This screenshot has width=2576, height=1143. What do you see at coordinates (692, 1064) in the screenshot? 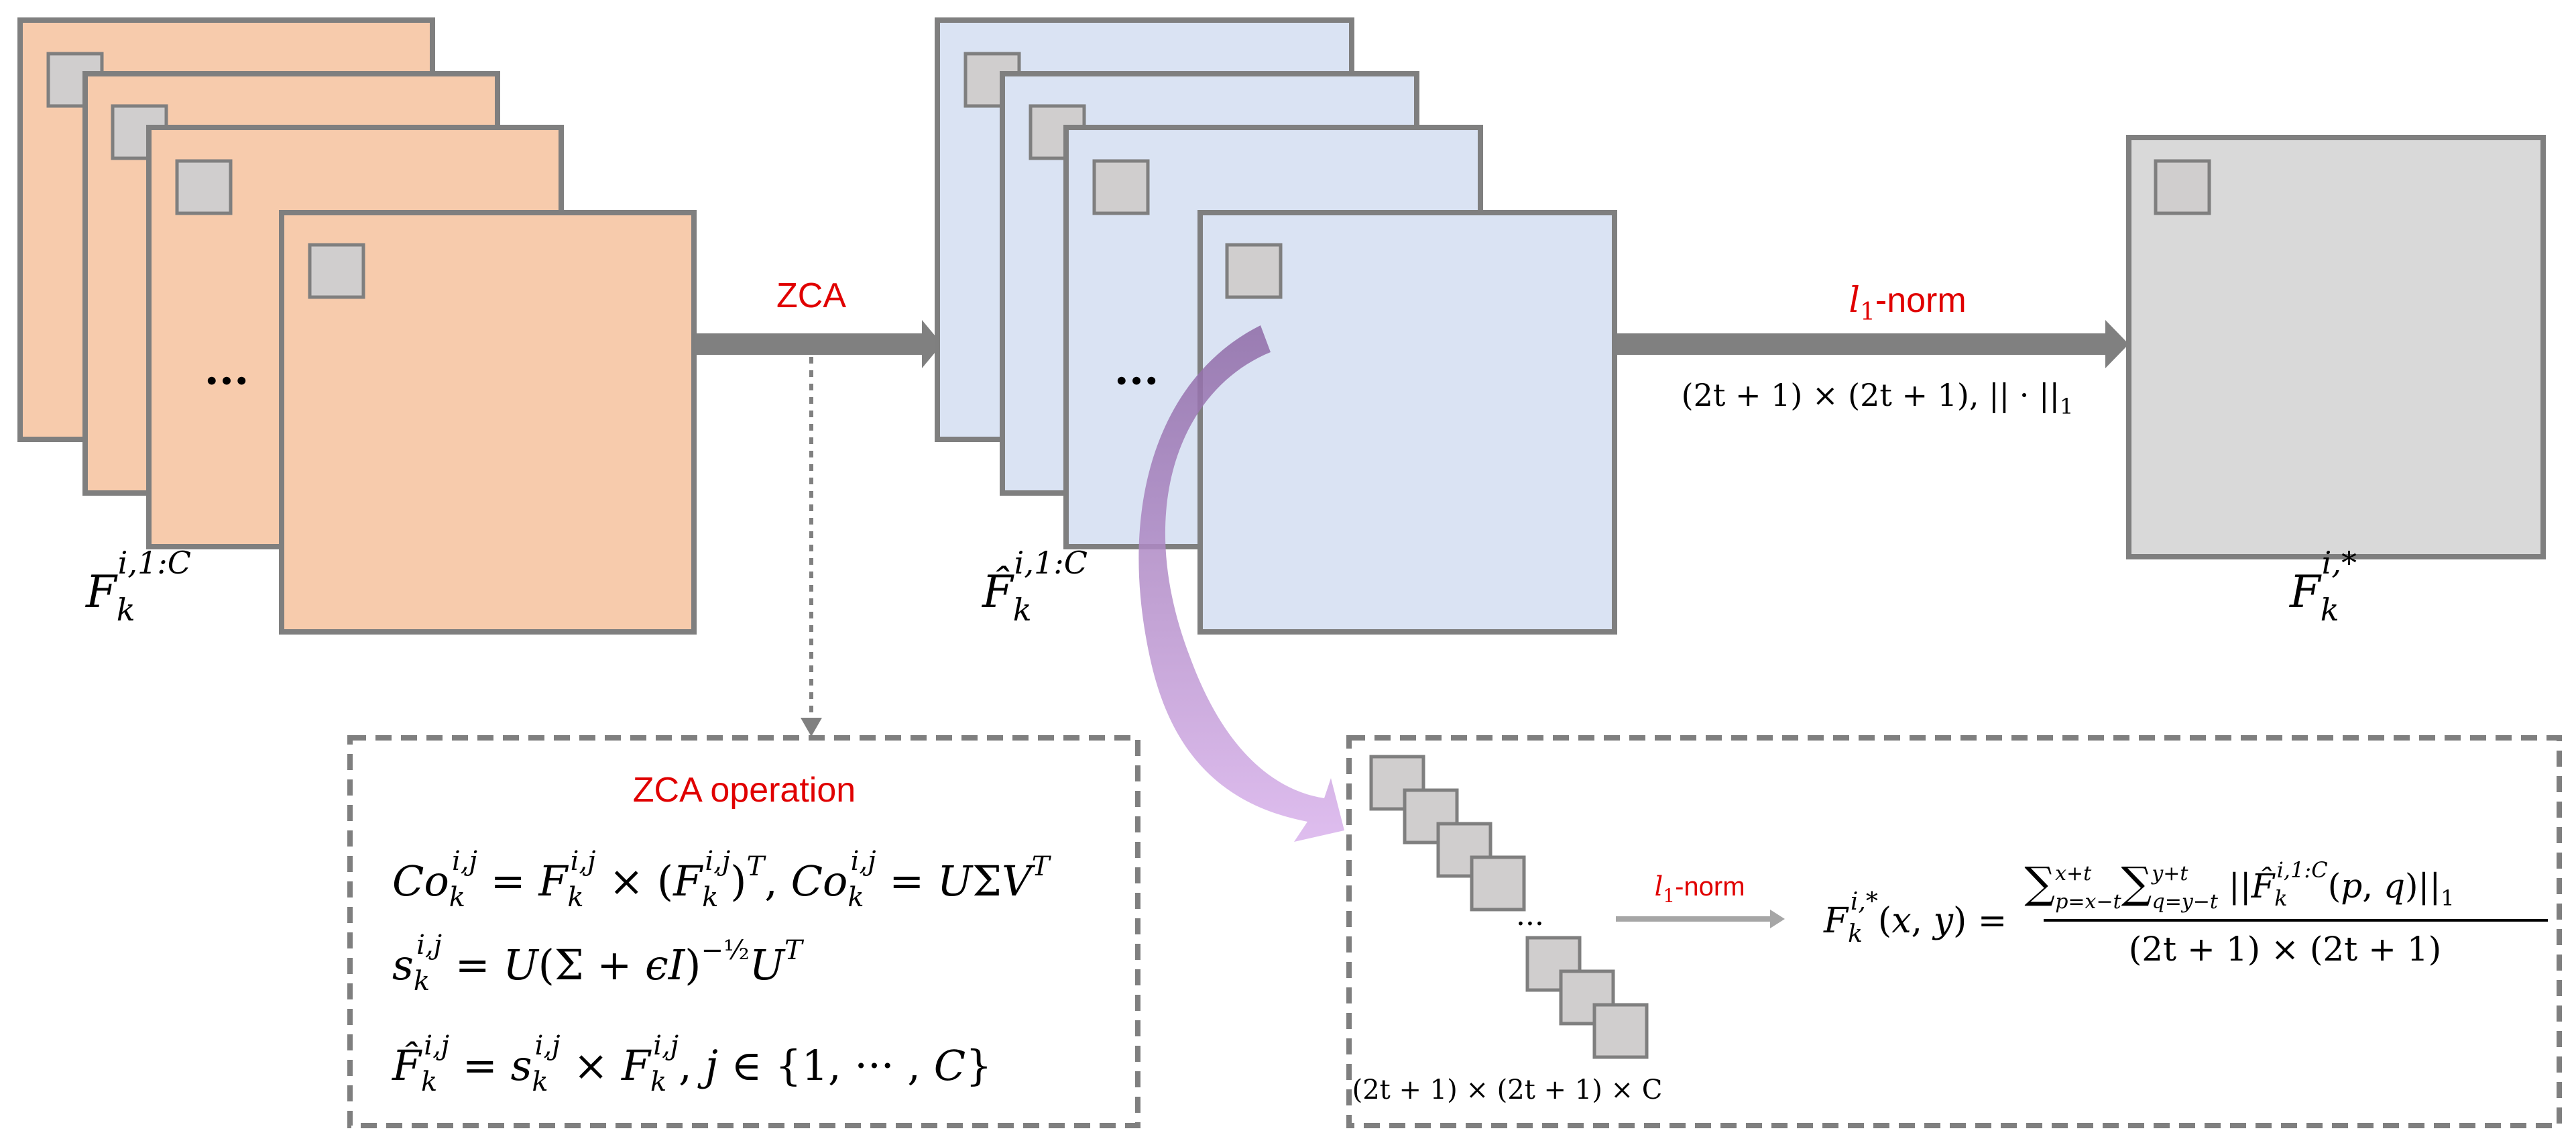
I see `zca-equation-whitened-output: F̂ki,j = ski,j × Fki,j, j ∈ {1, ··· , C}` at bounding box center [692, 1064].